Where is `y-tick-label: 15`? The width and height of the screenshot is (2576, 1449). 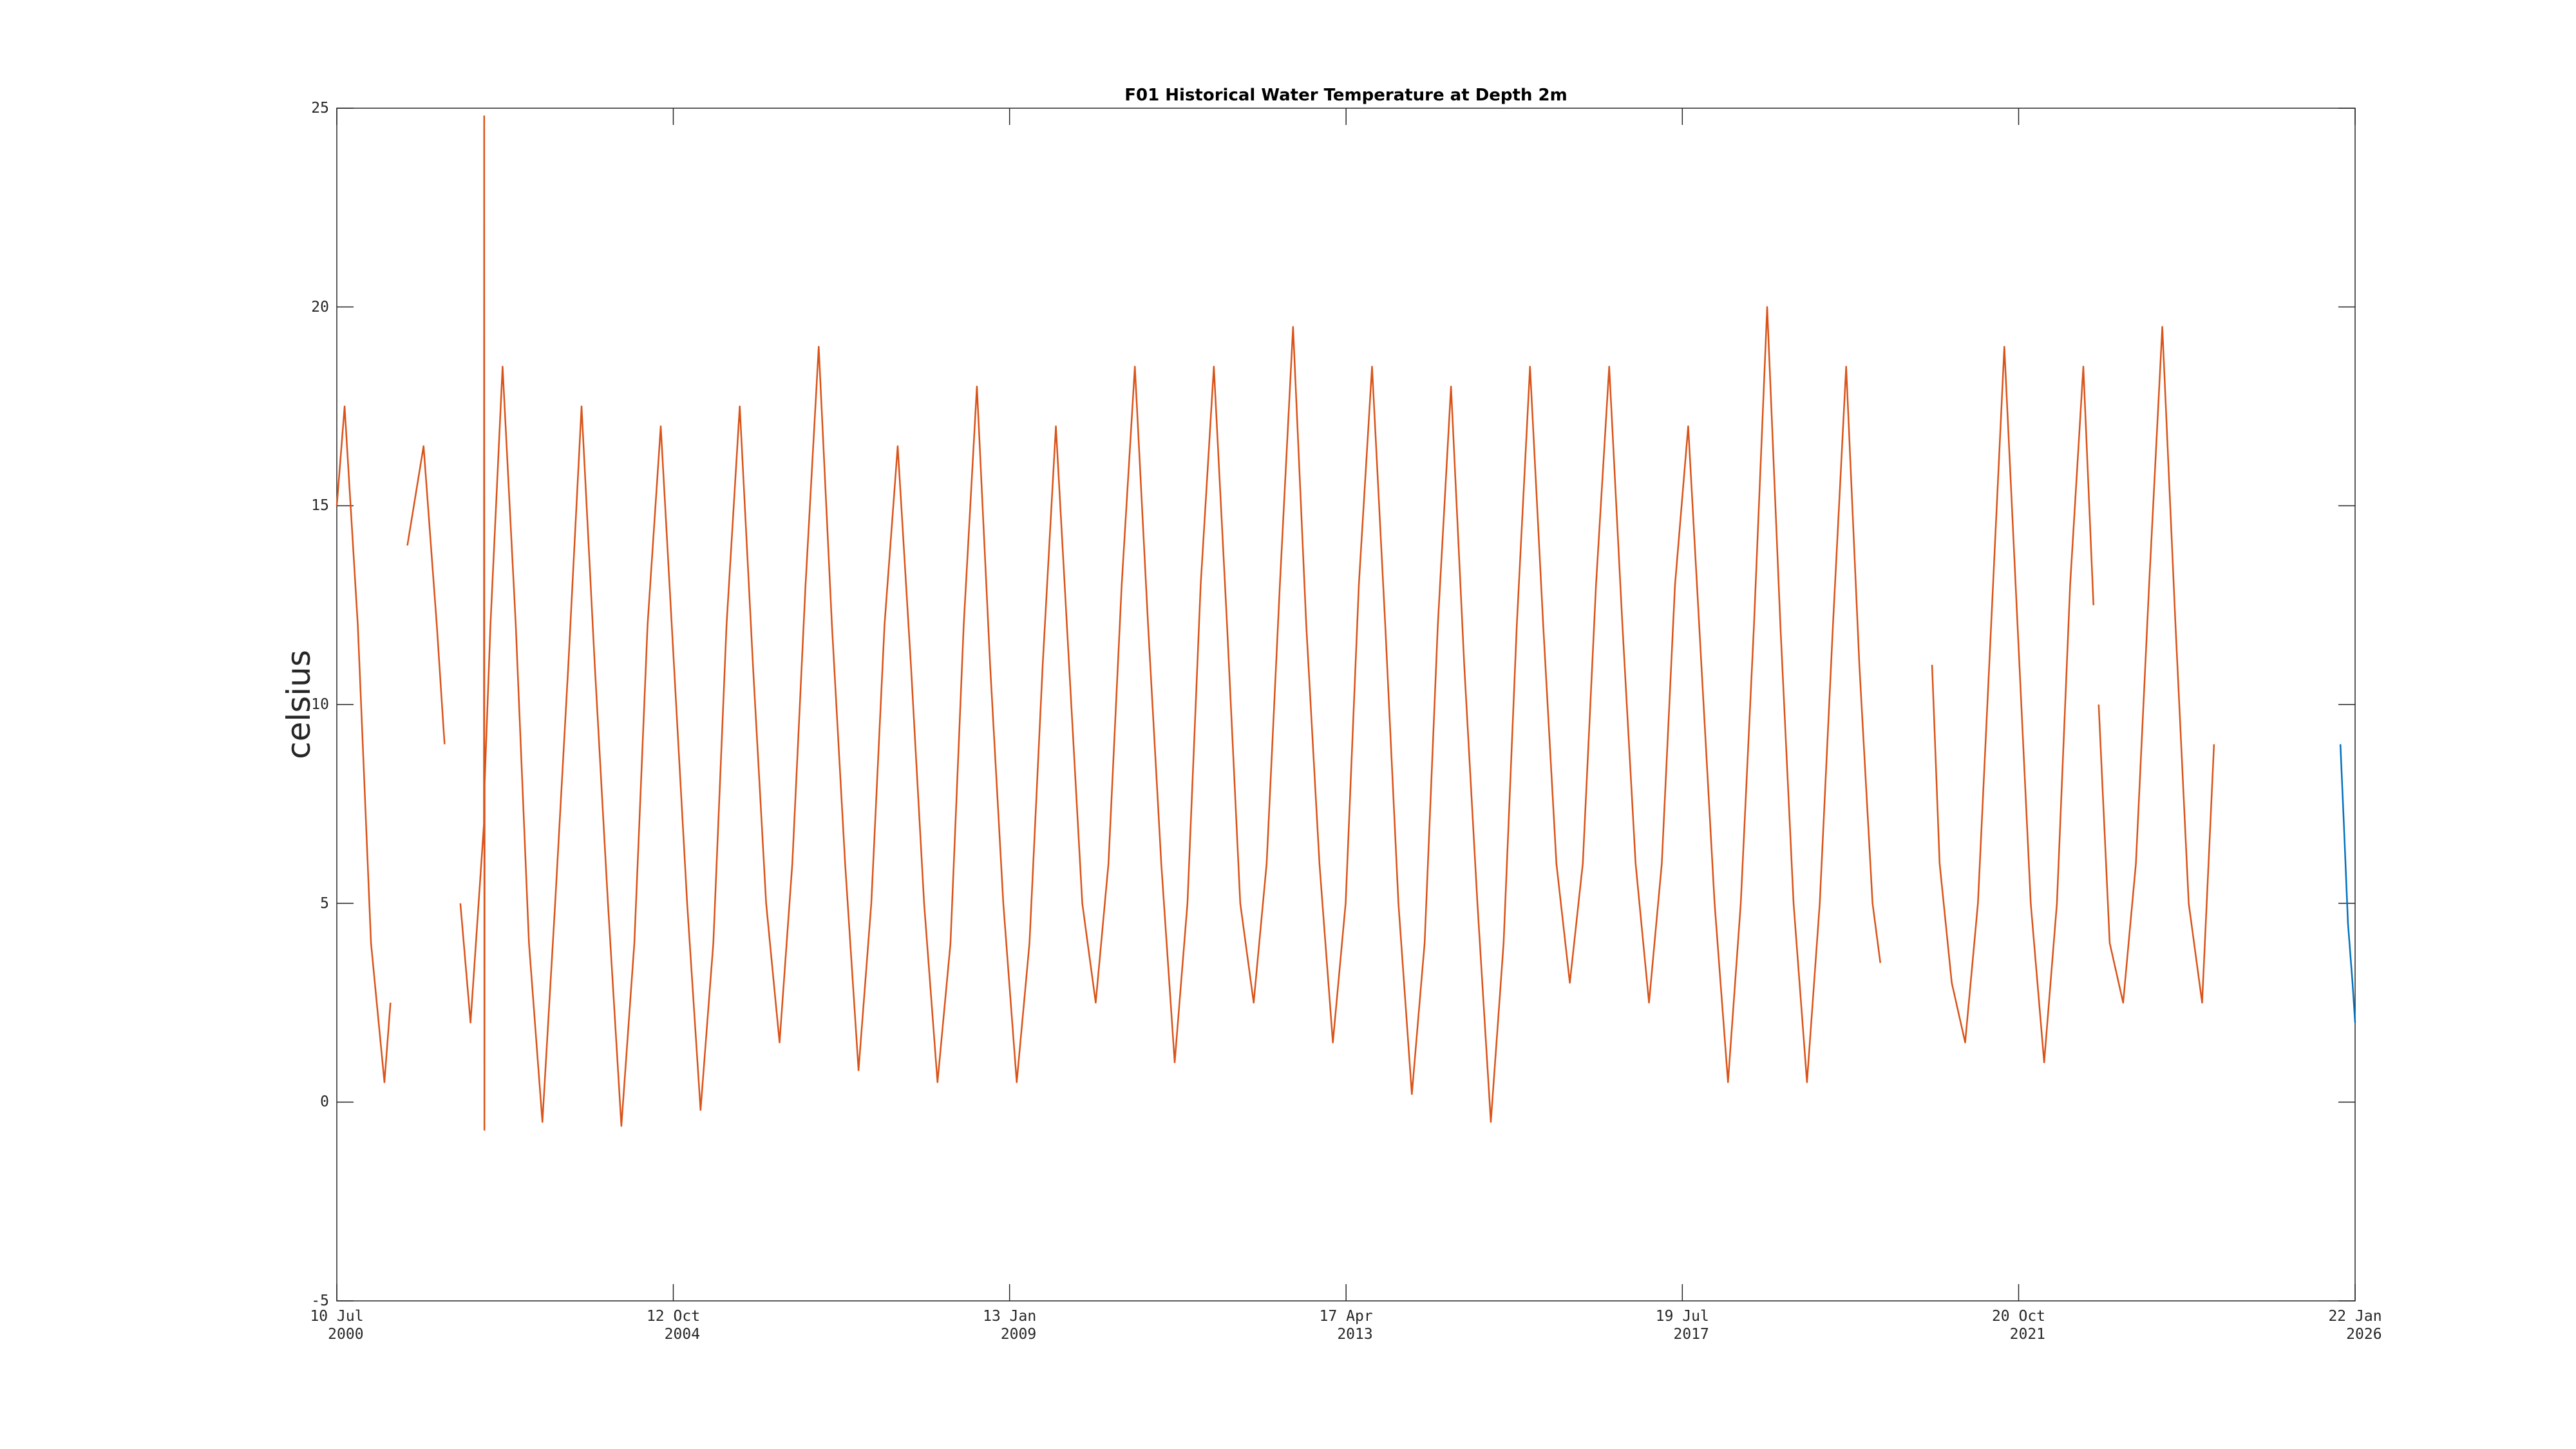
y-tick-label: 15 is located at coordinates (320, 506).